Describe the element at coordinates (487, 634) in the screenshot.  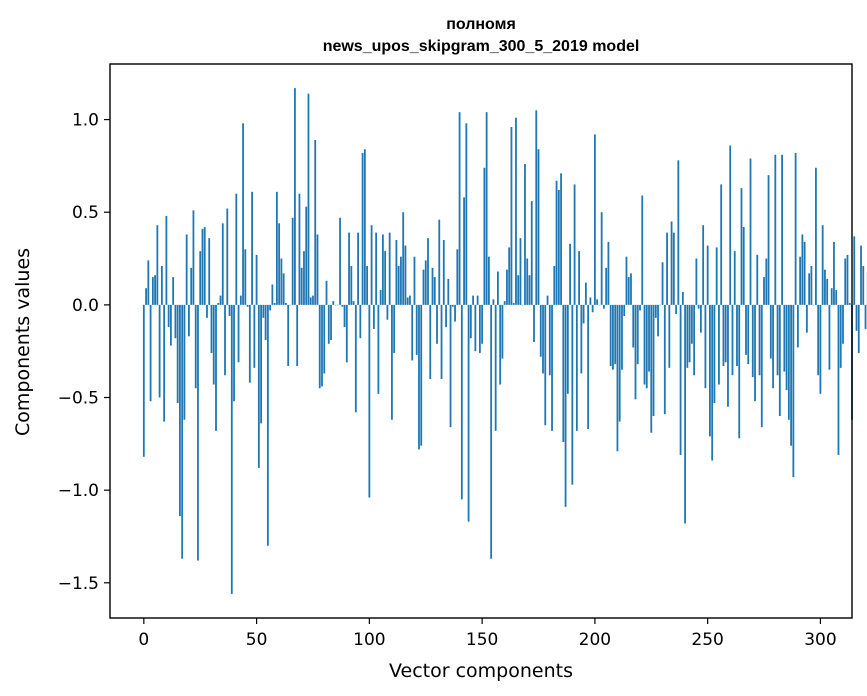
I see `x-axis: 0 50 100 150 200 250 300` at that location.